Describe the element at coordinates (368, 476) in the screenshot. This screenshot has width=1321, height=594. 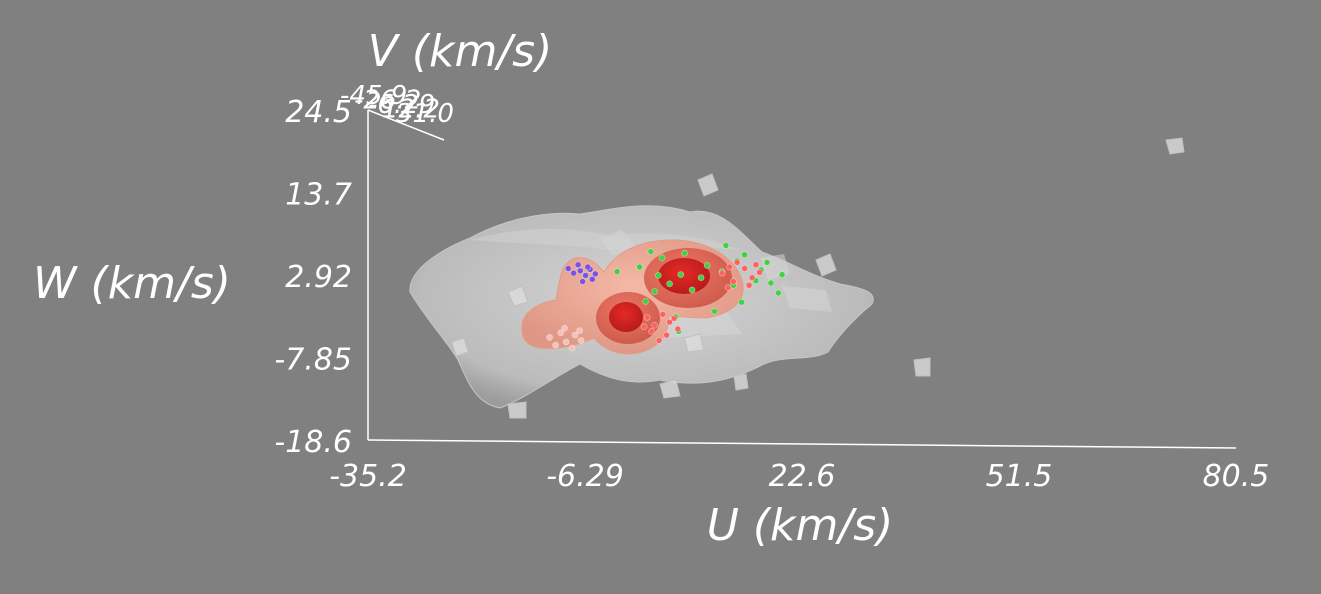
I see `x-tick-label: -35.2` at that location.